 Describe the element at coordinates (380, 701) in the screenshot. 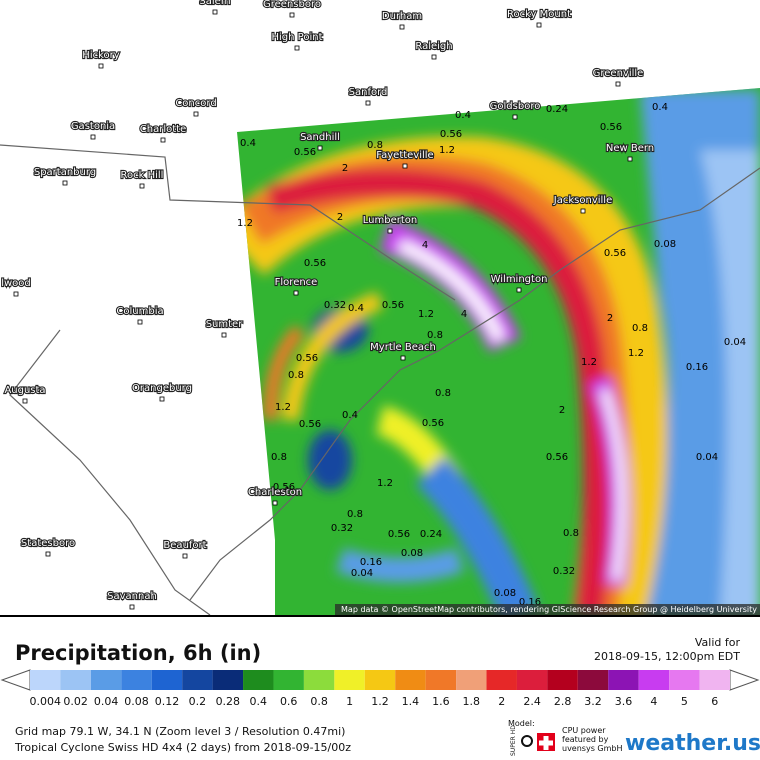

I see `legend-label: 1.2` at that location.